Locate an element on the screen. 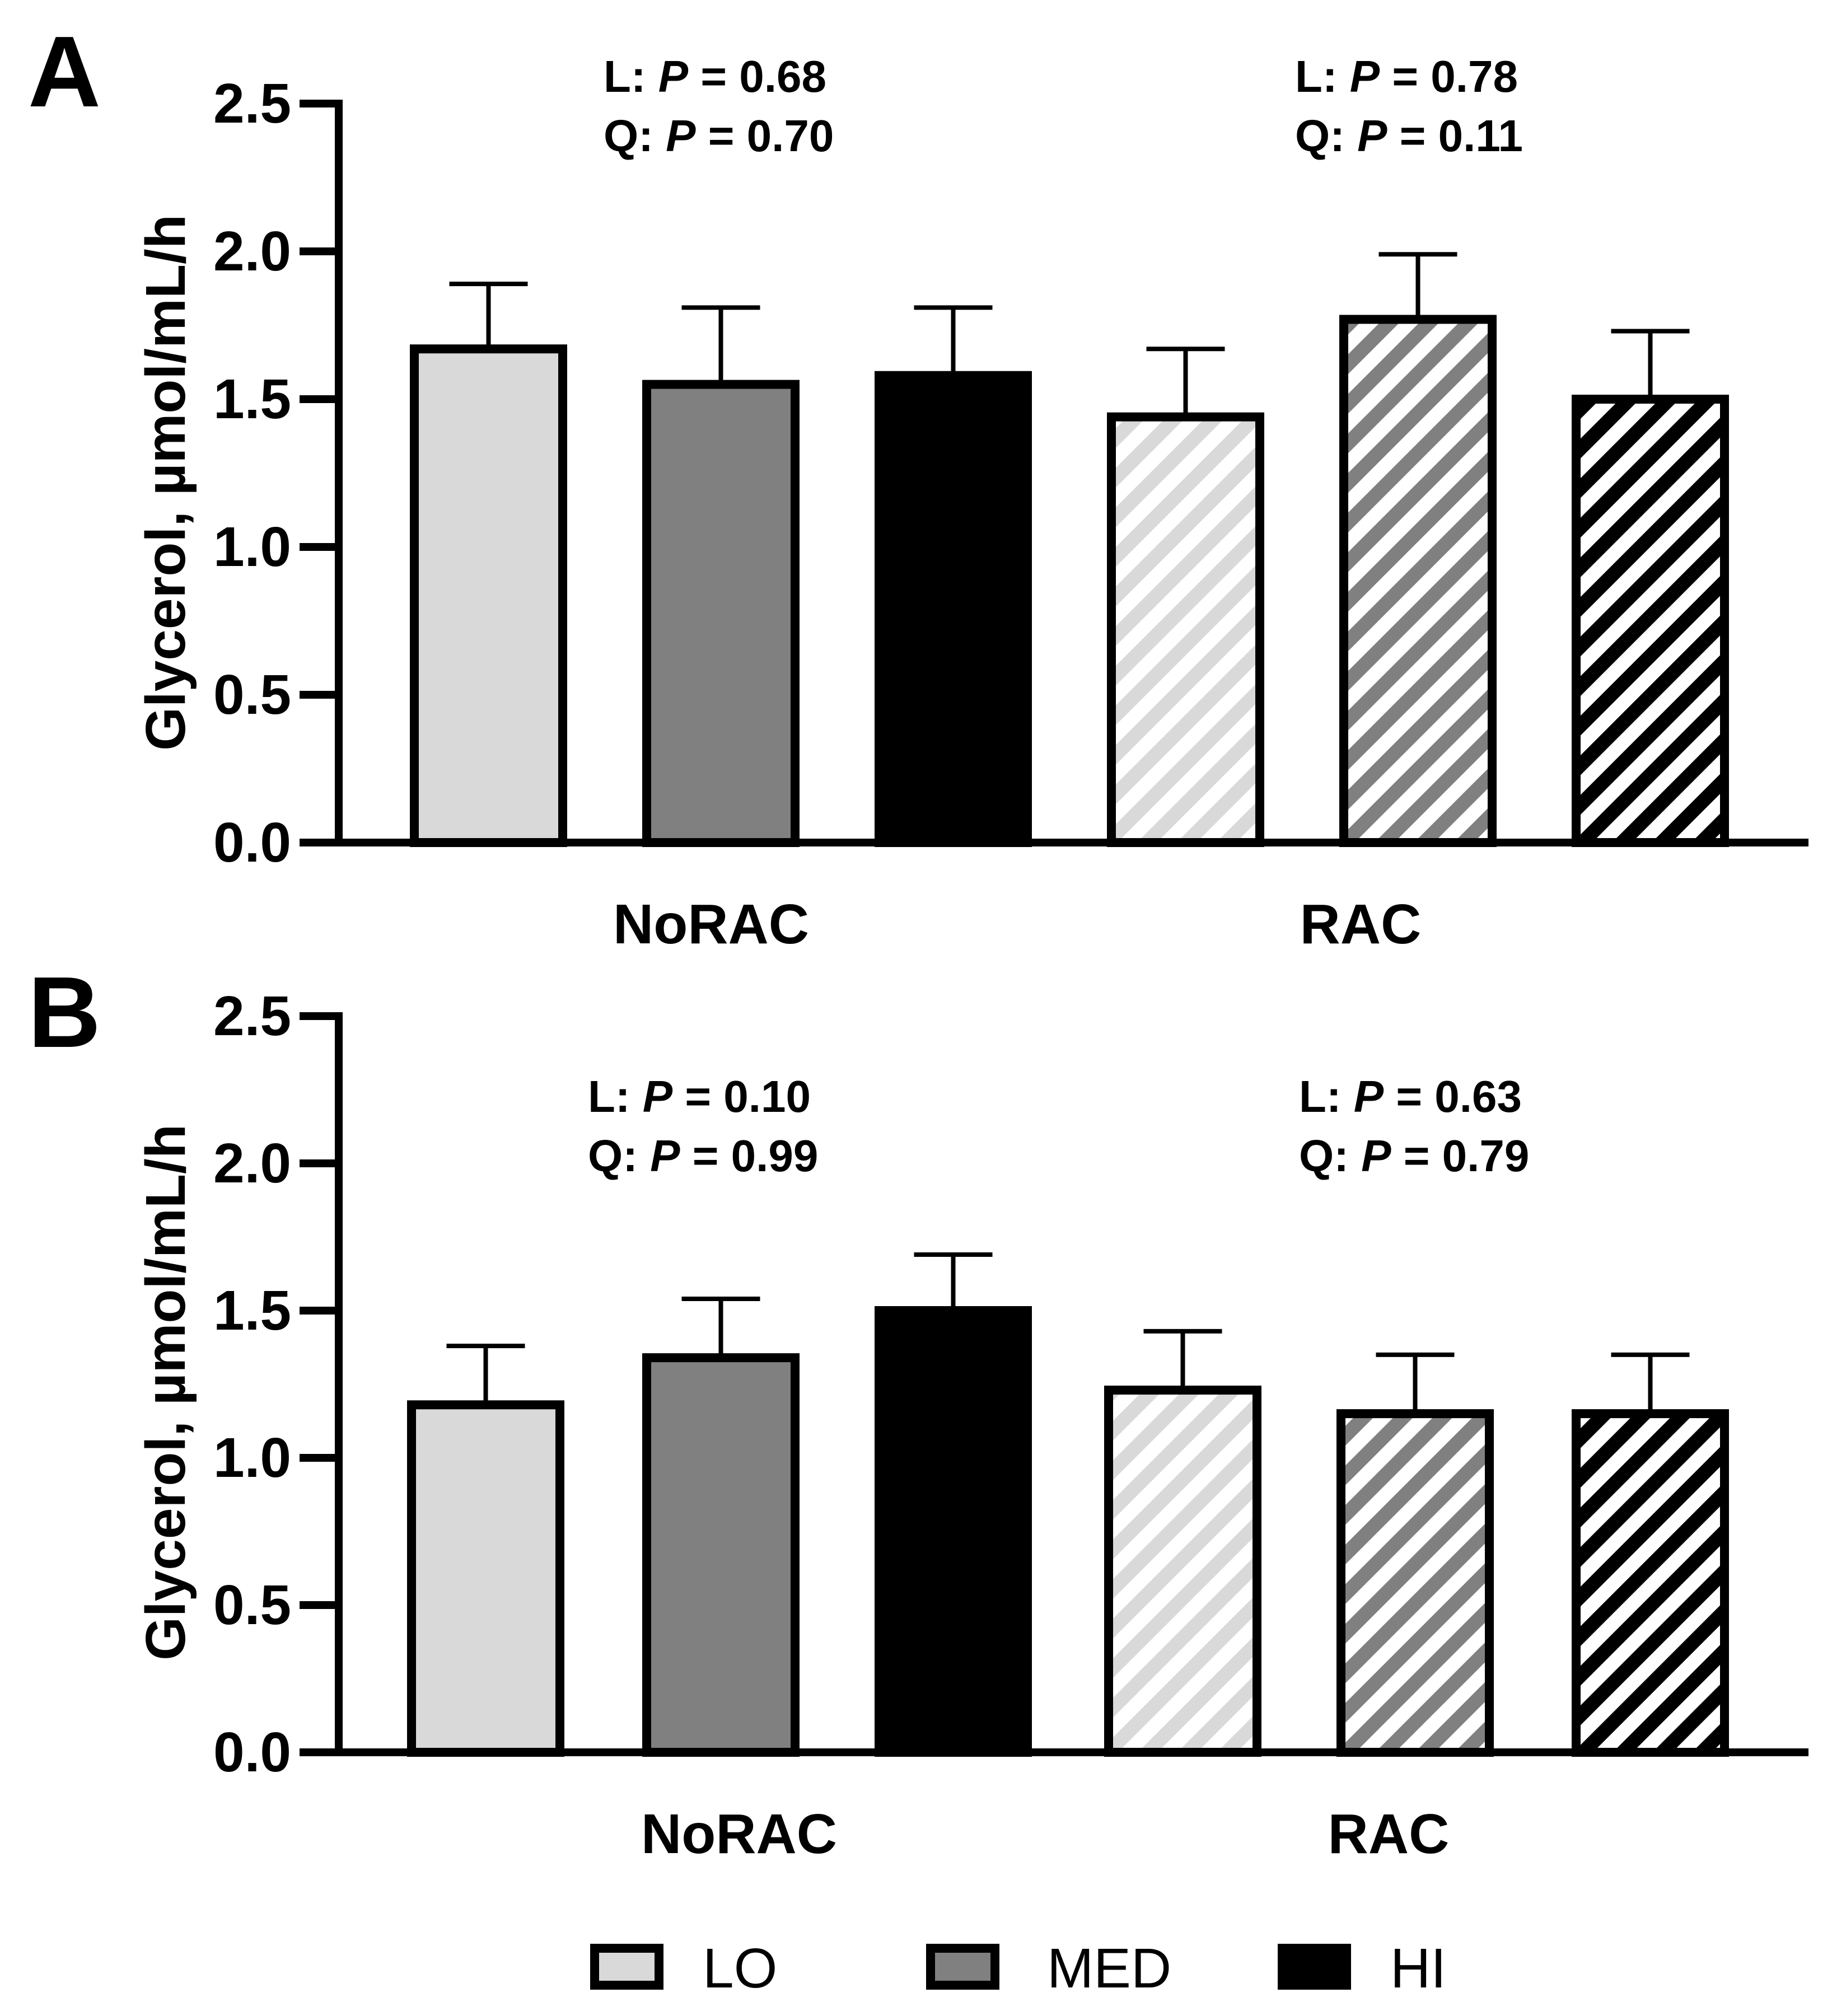  legend-swatch-lo is located at coordinates (626, 1967).